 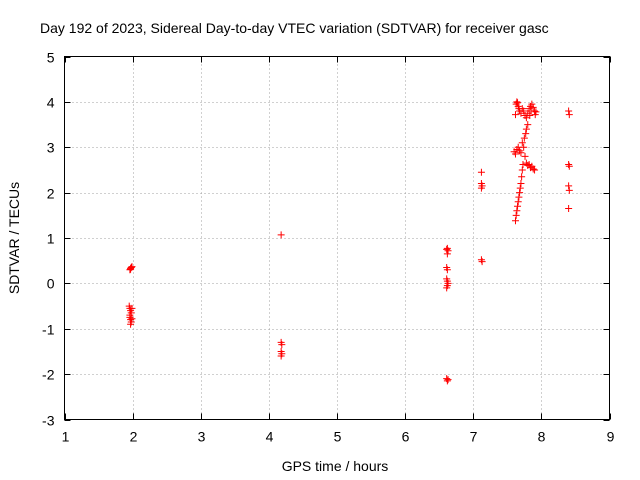 What do you see at coordinates (335, 466) in the screenshot?
I see `x-axis-label: GPS time / hours` at bounding box center [335, 466].